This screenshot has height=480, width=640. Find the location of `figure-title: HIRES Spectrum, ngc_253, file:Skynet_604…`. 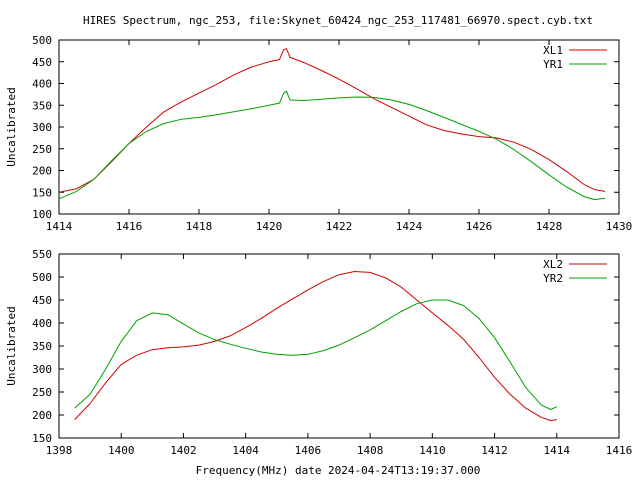

figure-title: HIRES Spectrum, ngc_253, file:Skynet_604… is located at coordinates (338, 20).